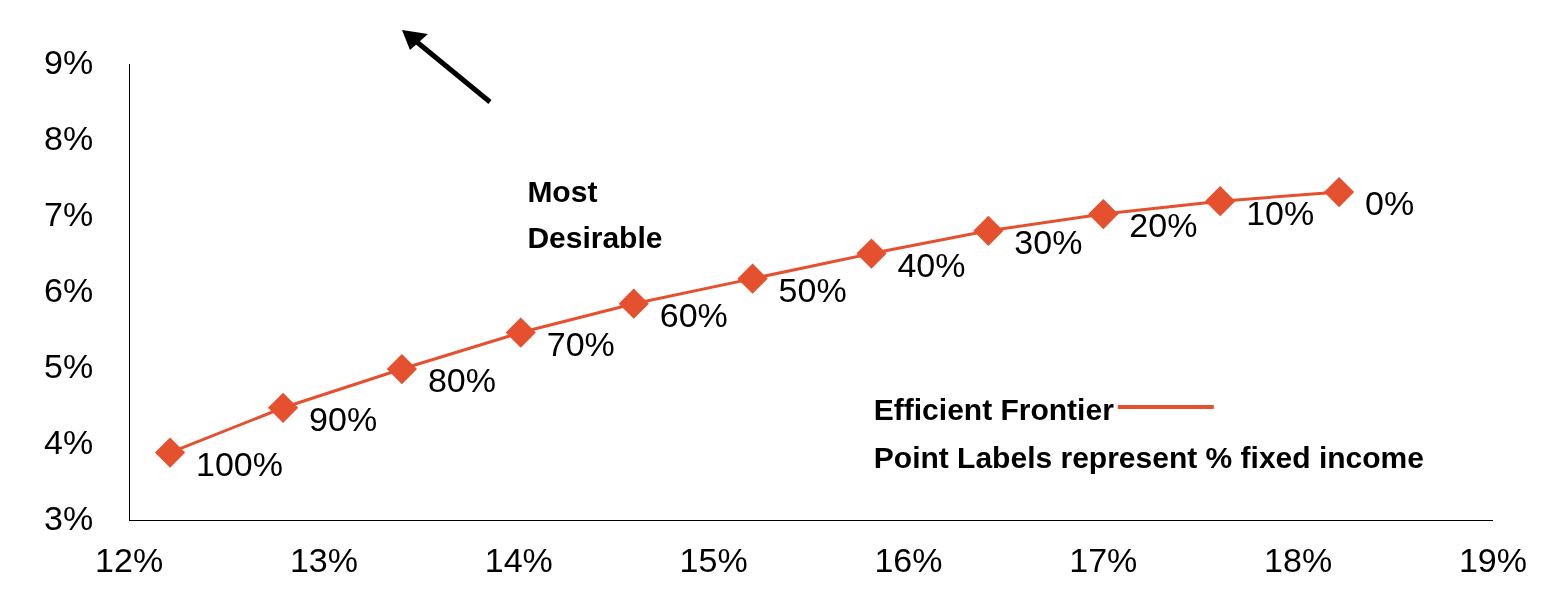 The image size is (1557, 613). What do you see at coordinates (693, 315) in the screenshot?
I see `annotation: 60%` at bounding box center [693, 315].